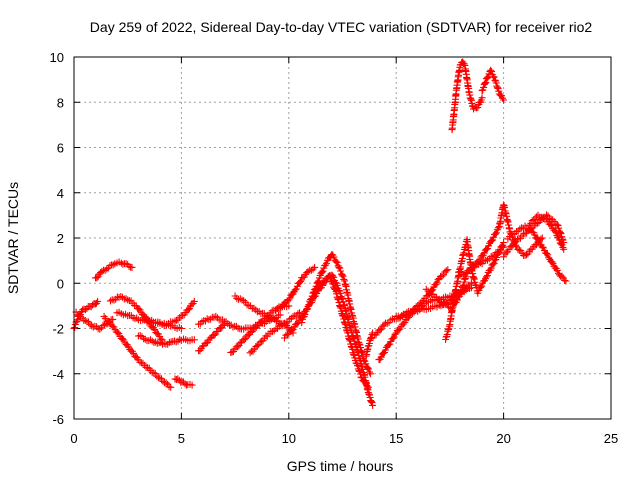  Describe the element at coordinates (611, 438) in the screenshot. I see `x-tick-label: 25` at that location.